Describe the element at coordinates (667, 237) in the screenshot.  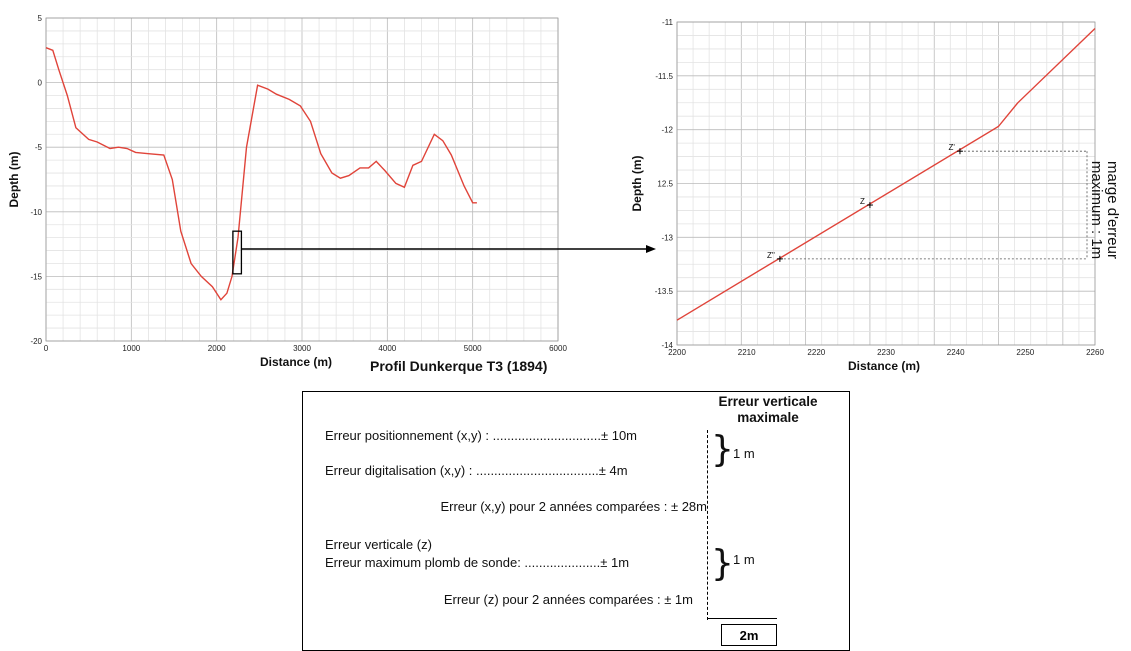
I see `y-tick-label: -13` at that location.